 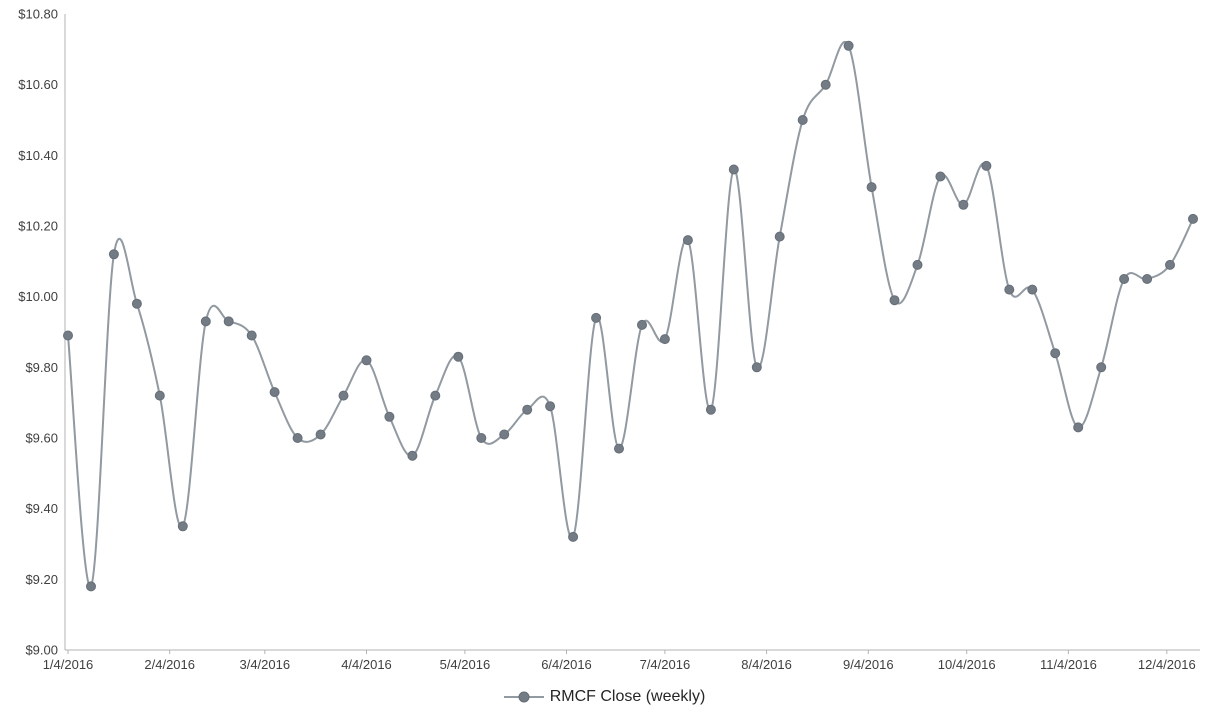 What do you see at coordinates (38, 226) in the screenshot?
I see `y-axis-label: $10.20` at bounding box center [38, 226].